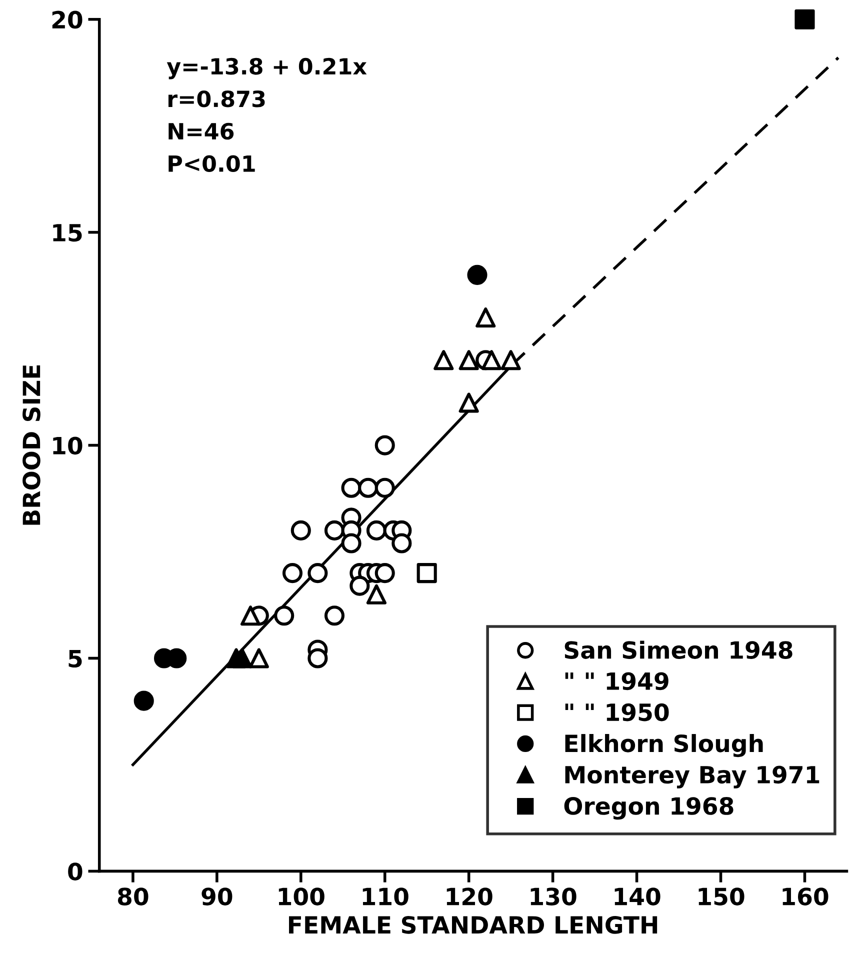 The height and width of the screenshot is (968, 864). Describe the element at coordinates (616, 681) in the screenshot. I see `legend-label: " " 1949` at that location.